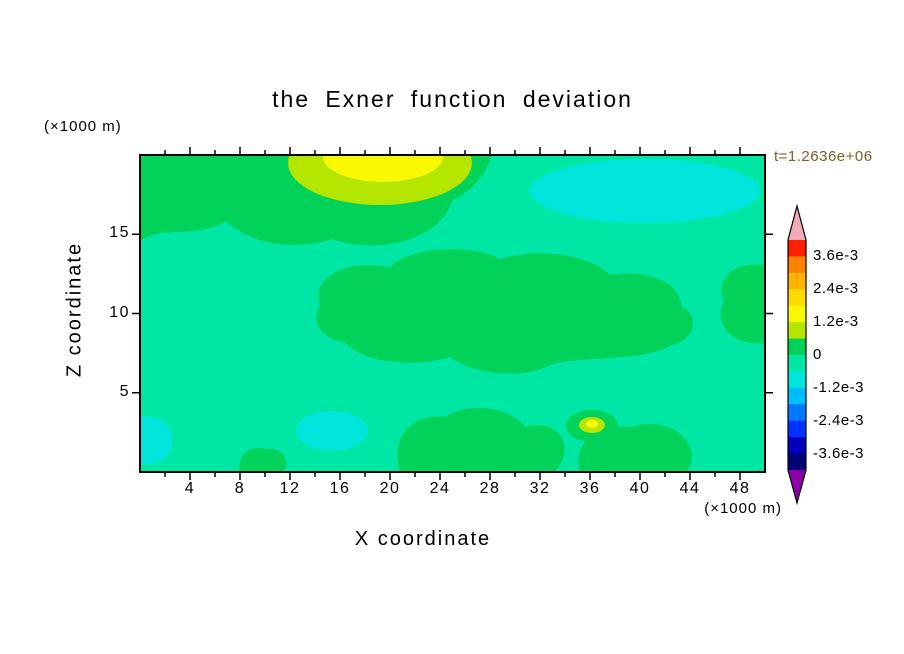 This screenshot has width=904, height=654. What do you see at coordinates (190, 488) in the screenshot?
I see `x-tick-label-4: 4` at bounding box center [190, 488].